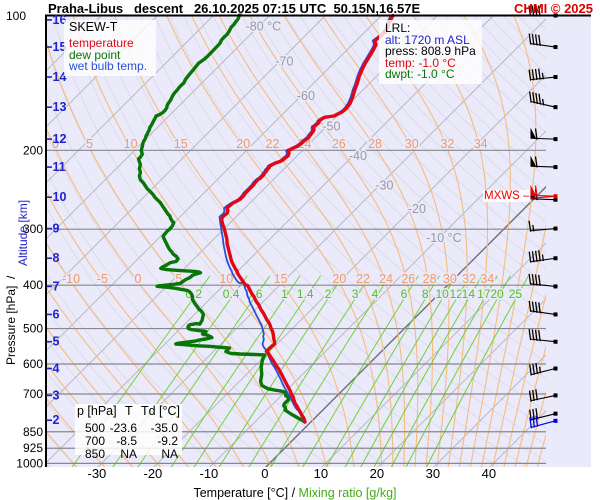 The image size is (600, 500). What do you see at coordinates (160, 411) in the screenshot?
I see `table-header-dewpoint: Td [°C]` at bounding box center [160, 411].